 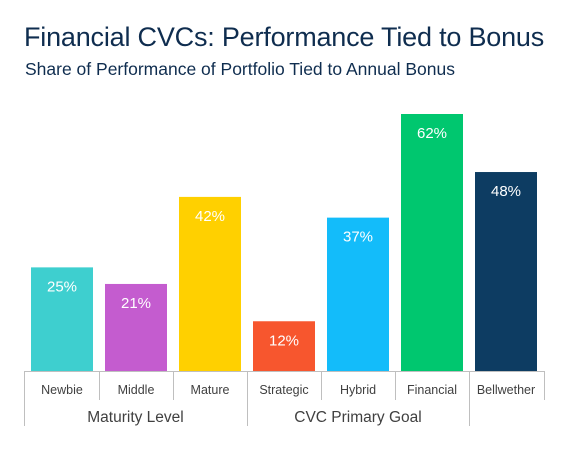 I want to click on category-axis, so click(x=284, y=398).